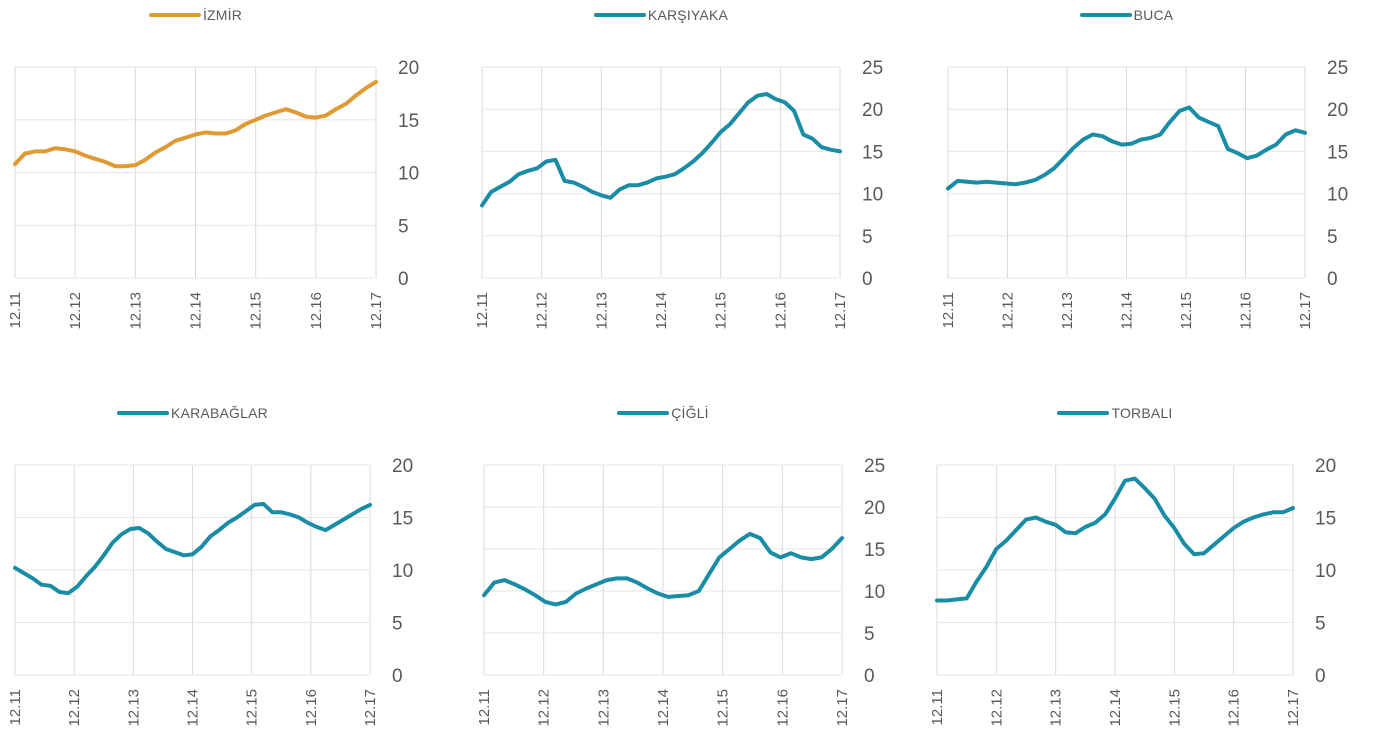 This screenshot has width=1386, height=742. Describe the element at coordinates (219, 413) in the screenshot. I see `legend-label: KARABAĞLAR` at that location.